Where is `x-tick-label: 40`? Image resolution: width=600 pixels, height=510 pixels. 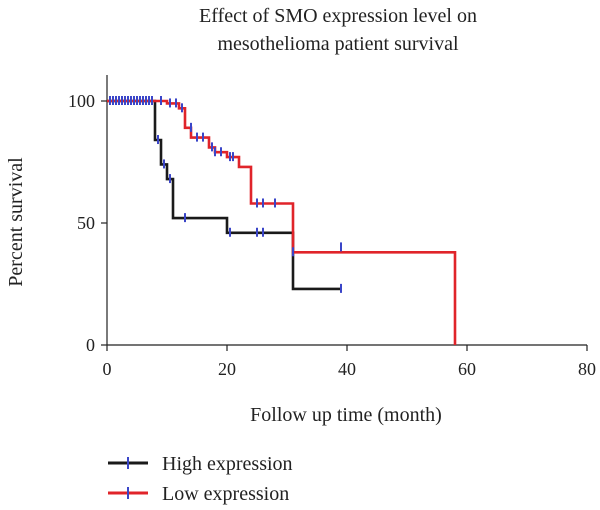 x-tick-label: 40 is located at coordinates (347, 369).